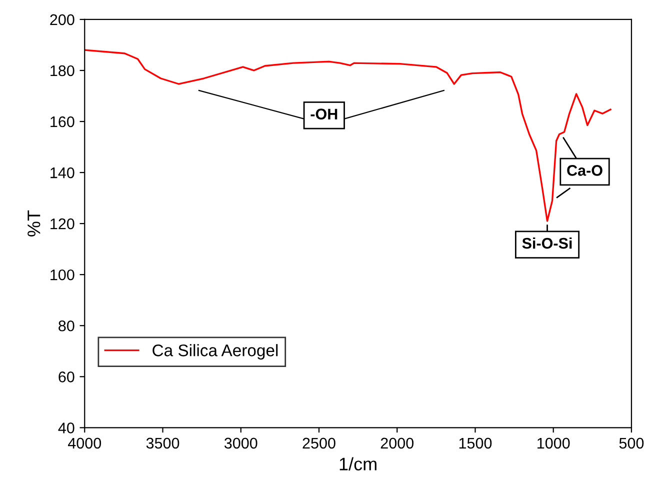 This screenshot has height=486, width=651. I want to click on annotation: -OH, so click(324, 114).